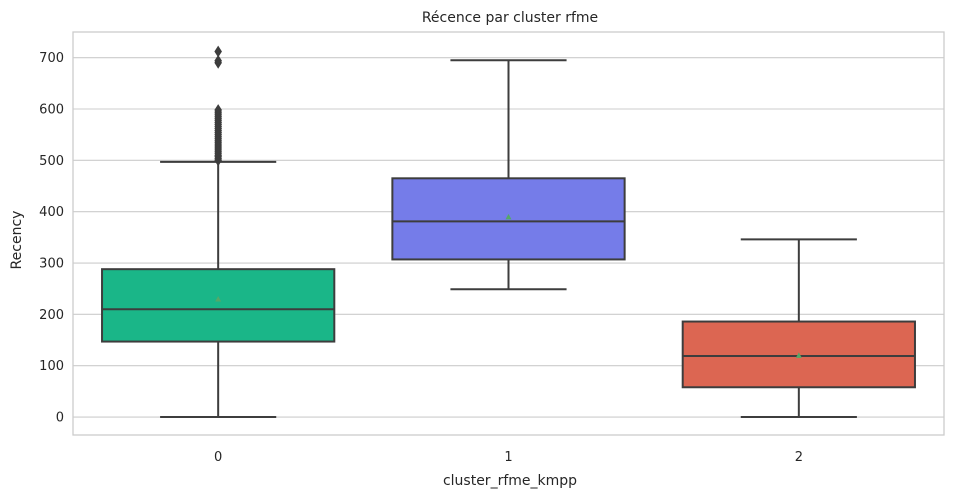  I want to click on y-tick-label-200: 200, so click(51, 315).